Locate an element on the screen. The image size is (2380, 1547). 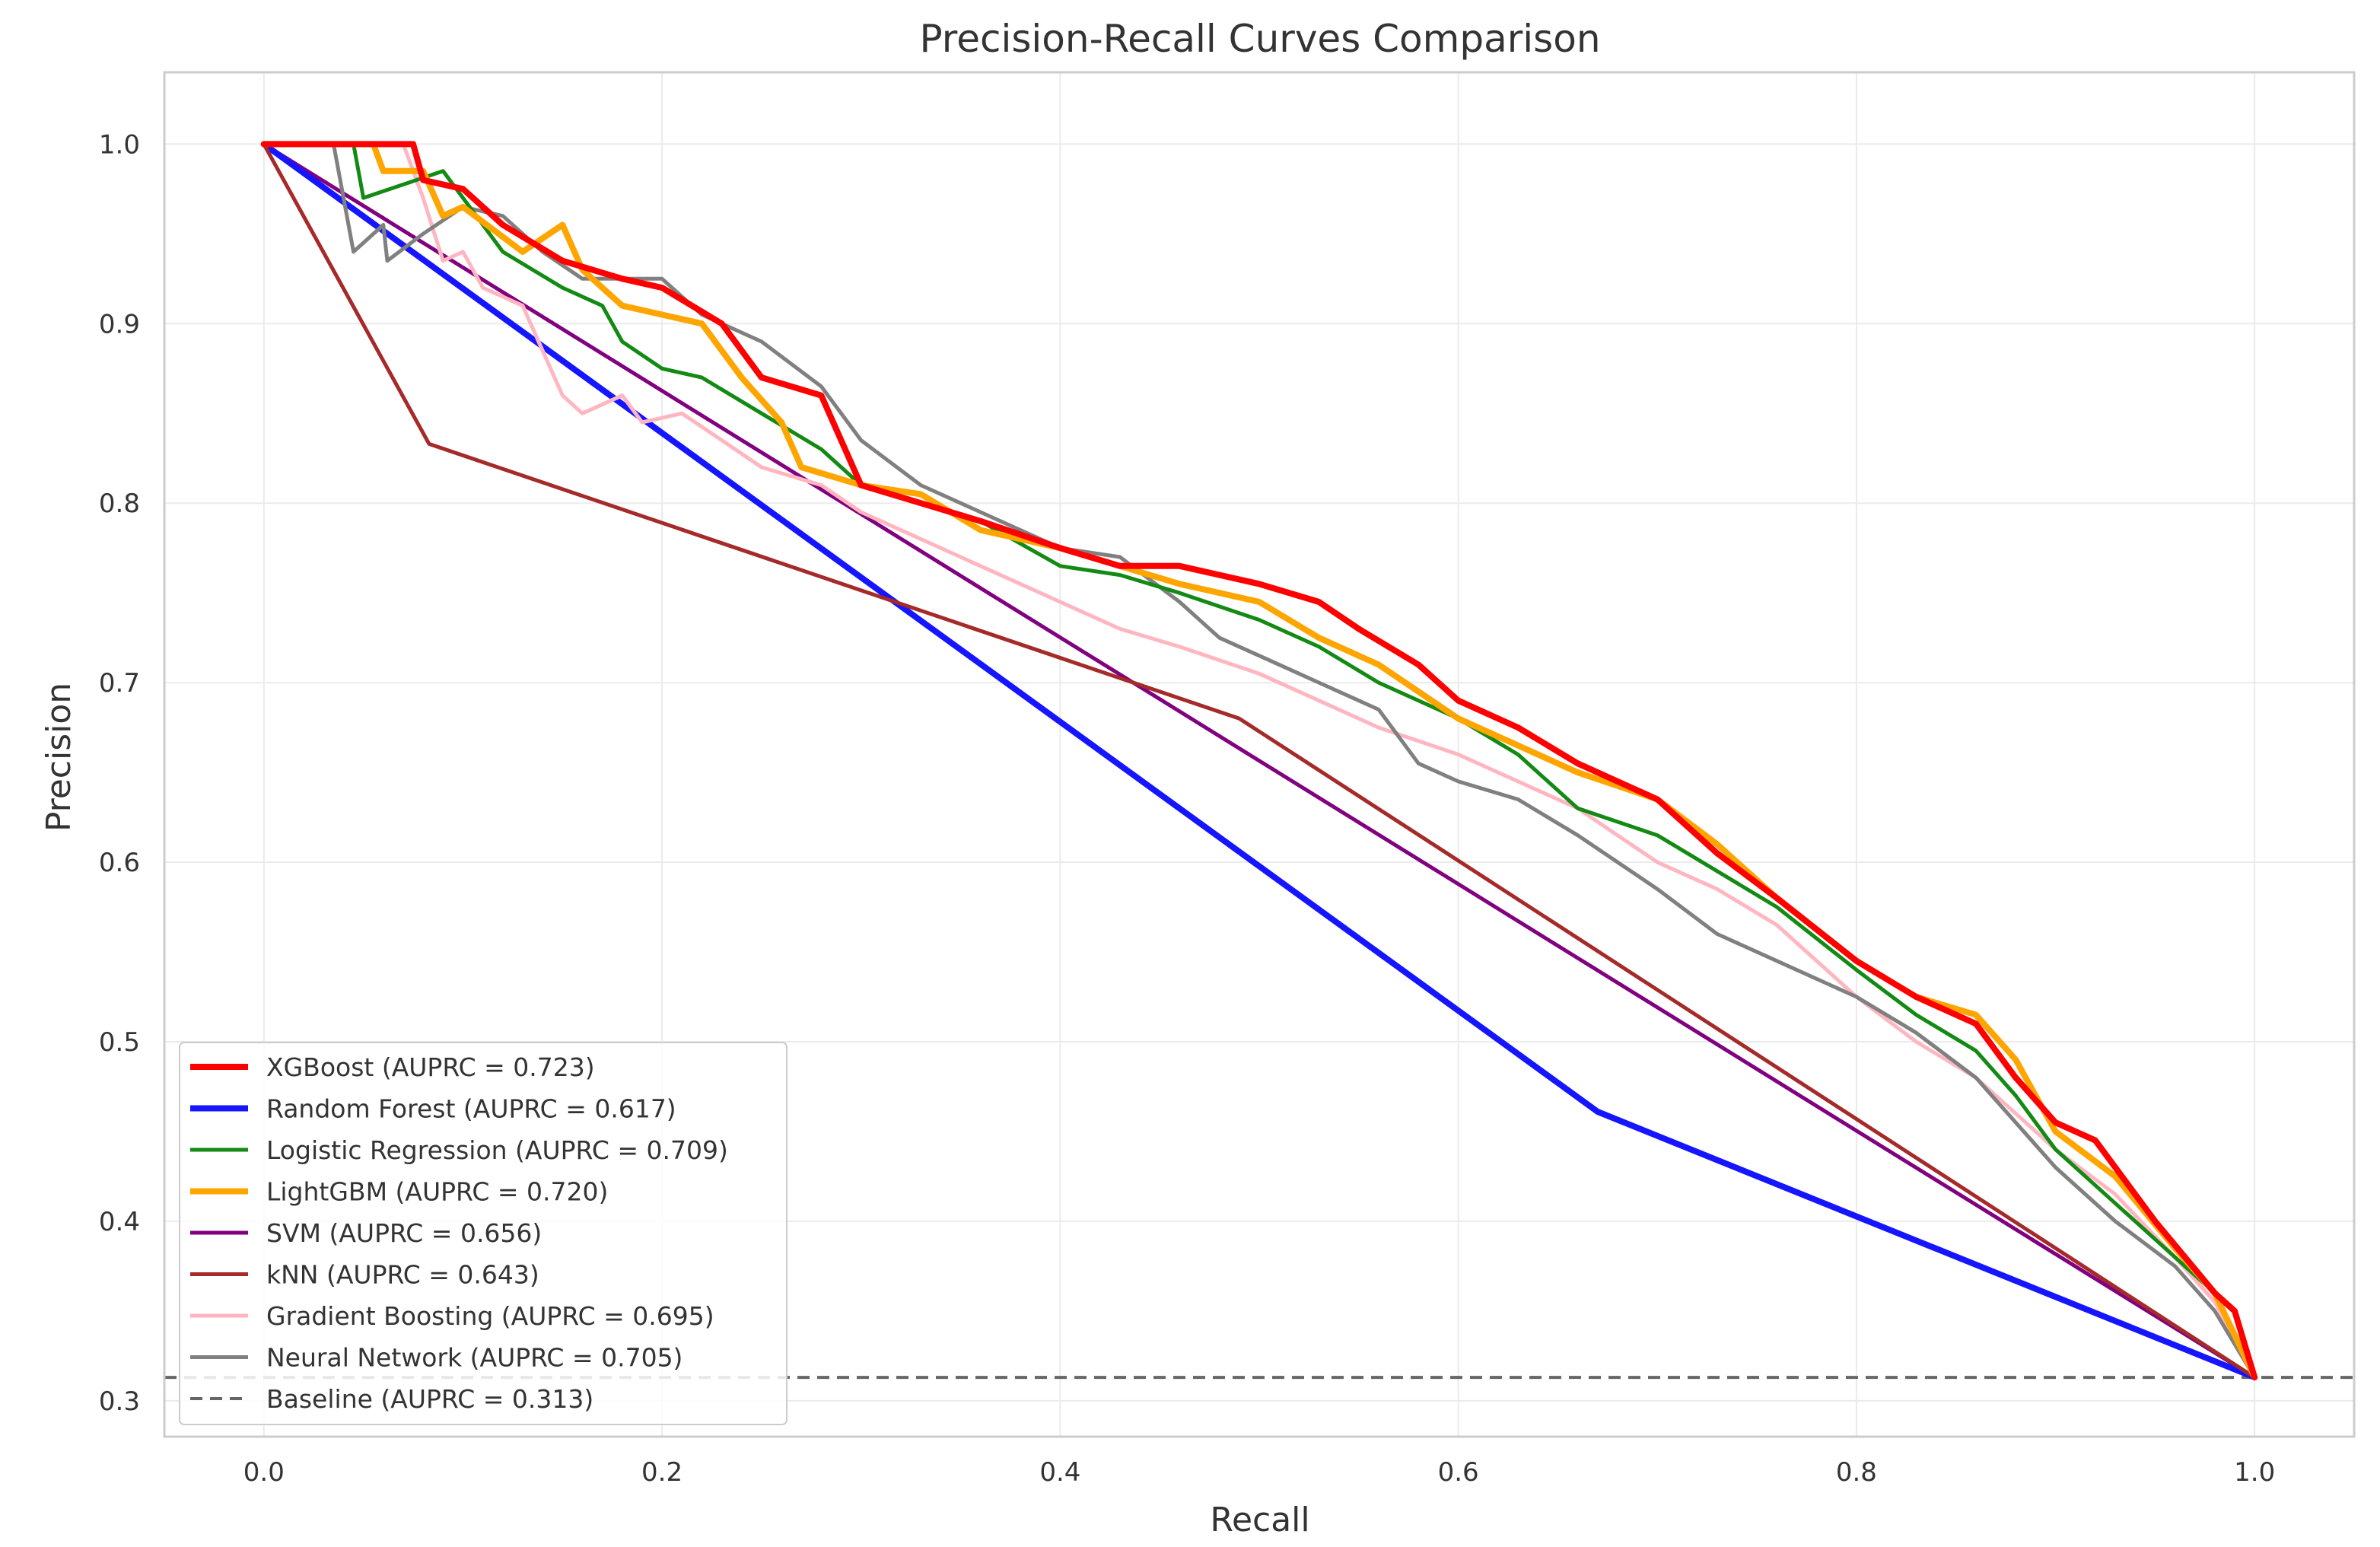
x-tick-label: 0.2 is located at coordinates (661, 1472).